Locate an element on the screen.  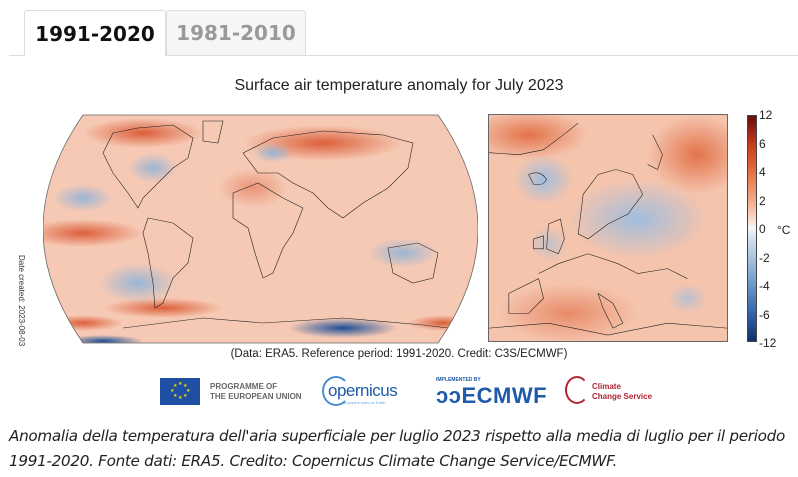
tab-1991-2020: 1991-2020 is located at coordinates (95, 33).